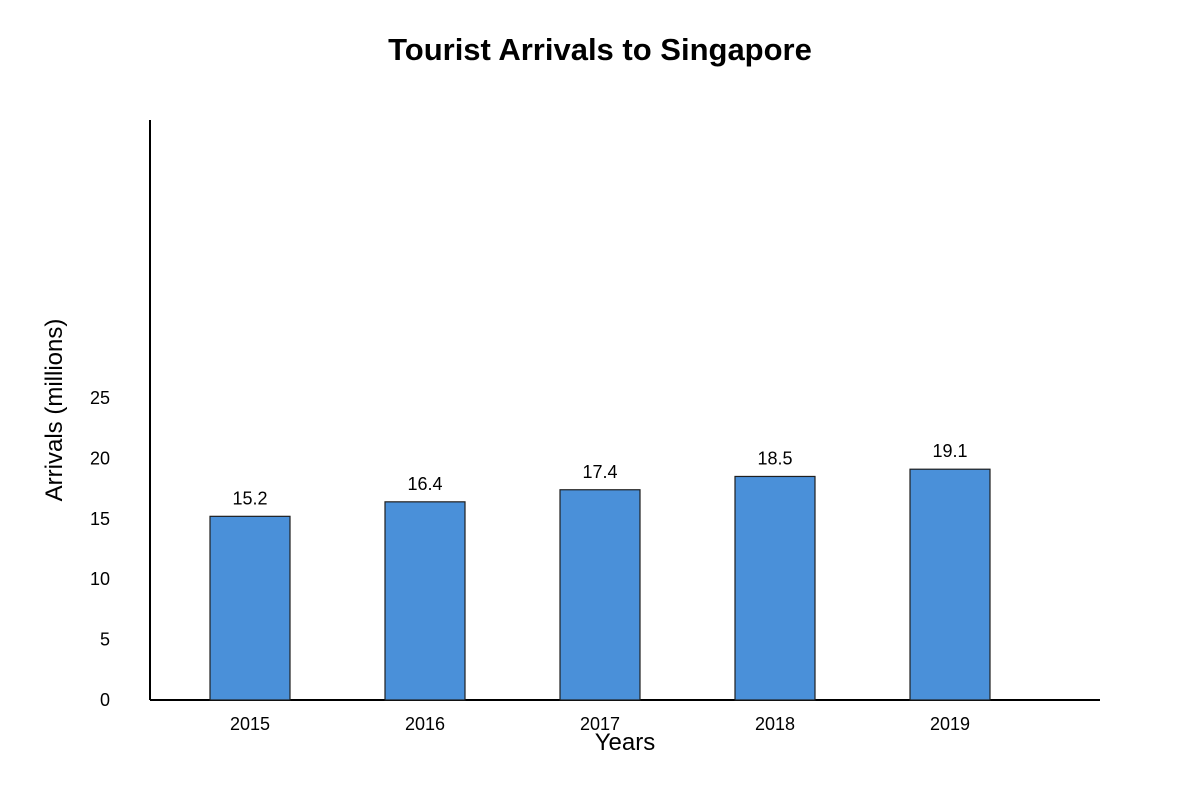 The width and height of the screenshot is (1200, 800). Describe the element at coordinates (250, 608) in the screenshot. I see `bar-2015` at that location.